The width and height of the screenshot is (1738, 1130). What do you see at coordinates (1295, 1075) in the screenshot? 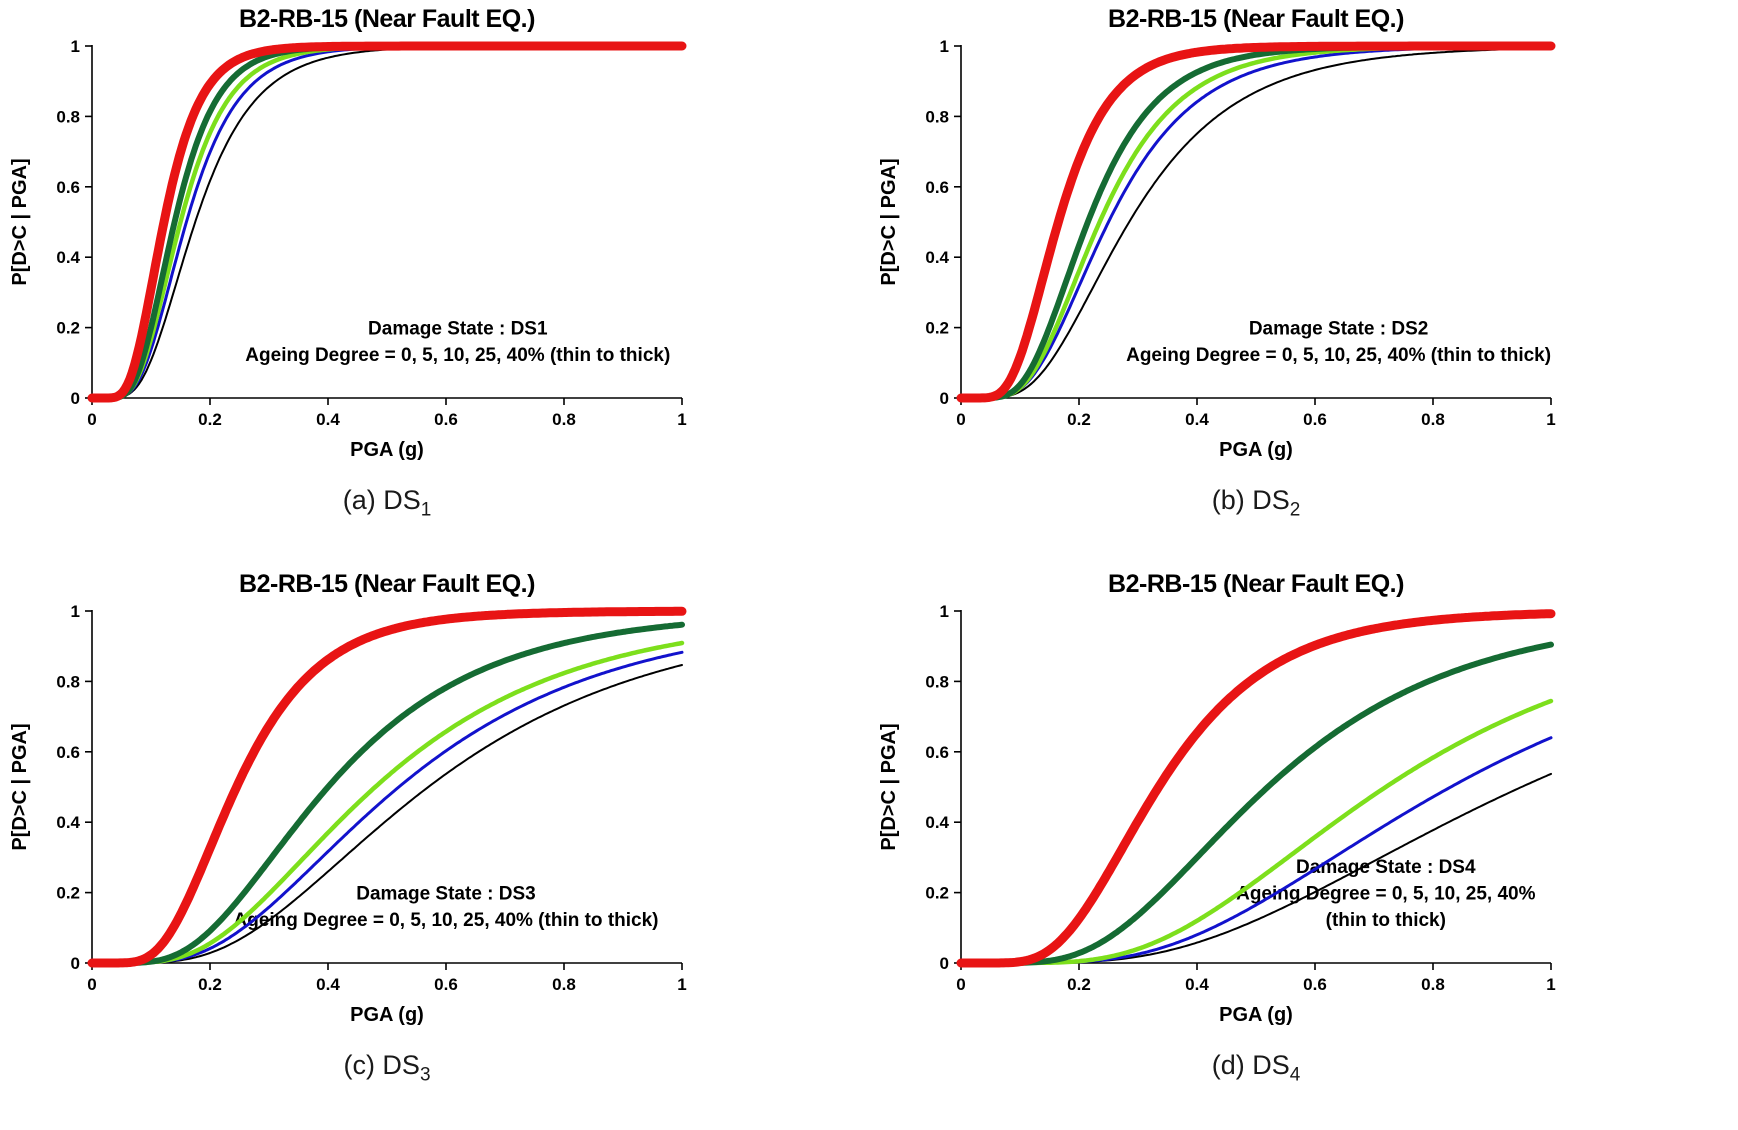
I see `caption-subscript: 4` at bounding box center [1295, 1075].